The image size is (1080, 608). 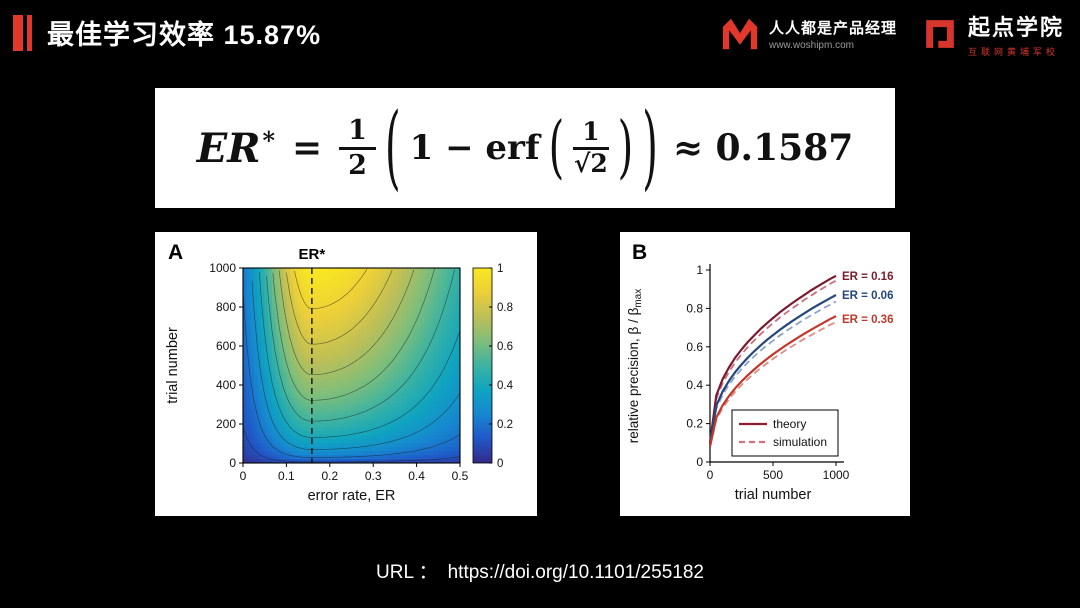 What do you see at coordinates (639, 252) in the screenshot?
I see `panel-b-label: B` at bounding box center [639, 252].